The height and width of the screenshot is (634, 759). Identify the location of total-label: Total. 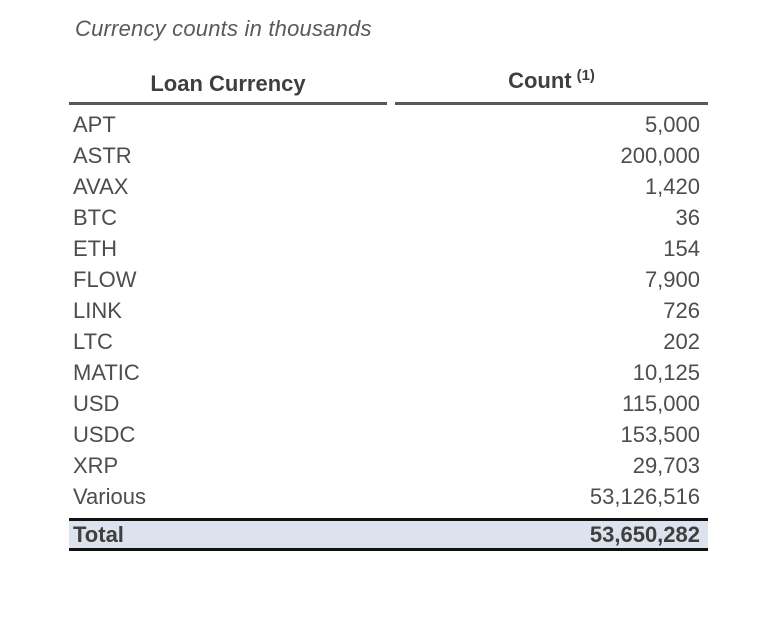
(98, 534).